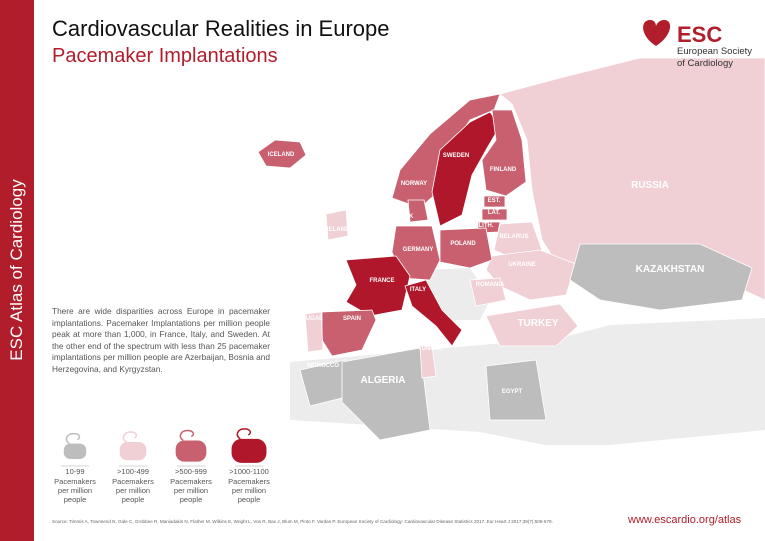 This screenshot has height=541, width=765. Describe the element at coordinates (714, 51) in the screenshot. I see `logo-name: European Society` at that location.